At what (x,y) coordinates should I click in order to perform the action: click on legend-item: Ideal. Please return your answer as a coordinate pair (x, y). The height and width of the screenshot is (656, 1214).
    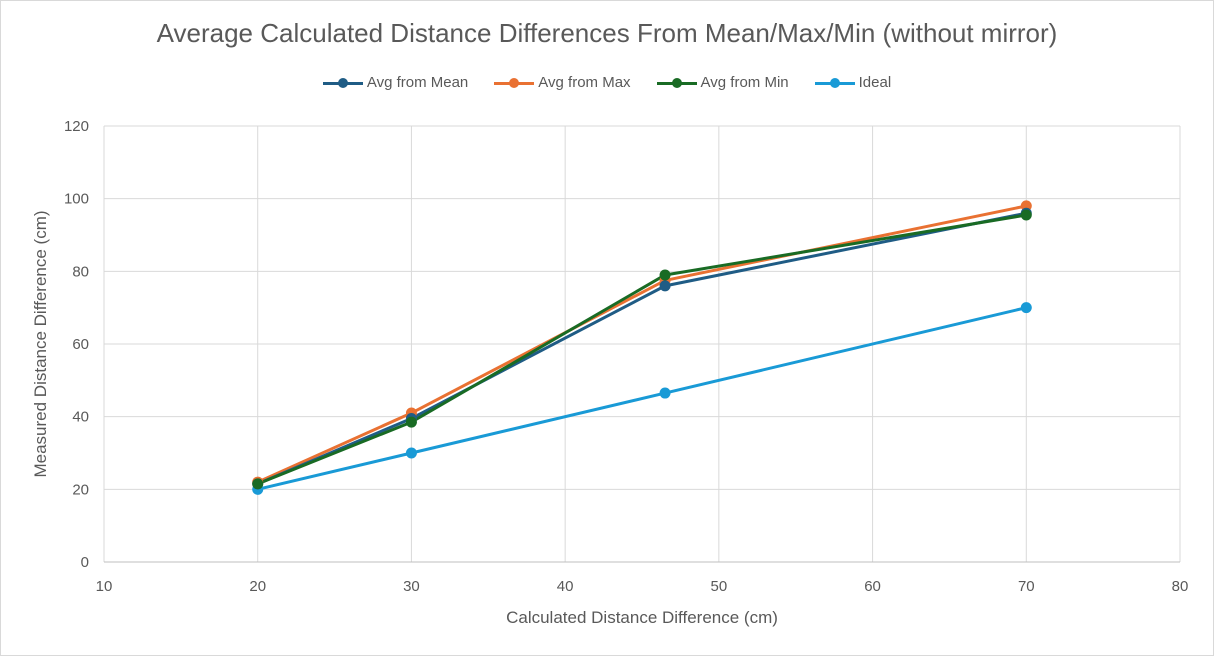
    Looking at the image, I should click on (853, 82).